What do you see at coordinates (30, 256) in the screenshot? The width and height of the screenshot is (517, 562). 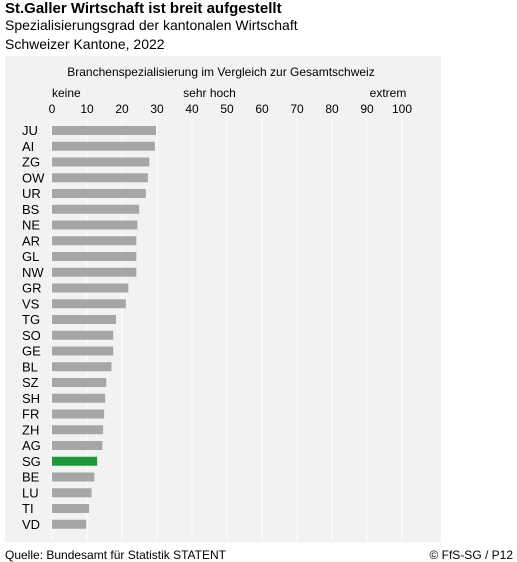 I see `category-label: GL` at bounding box center [30, 256].